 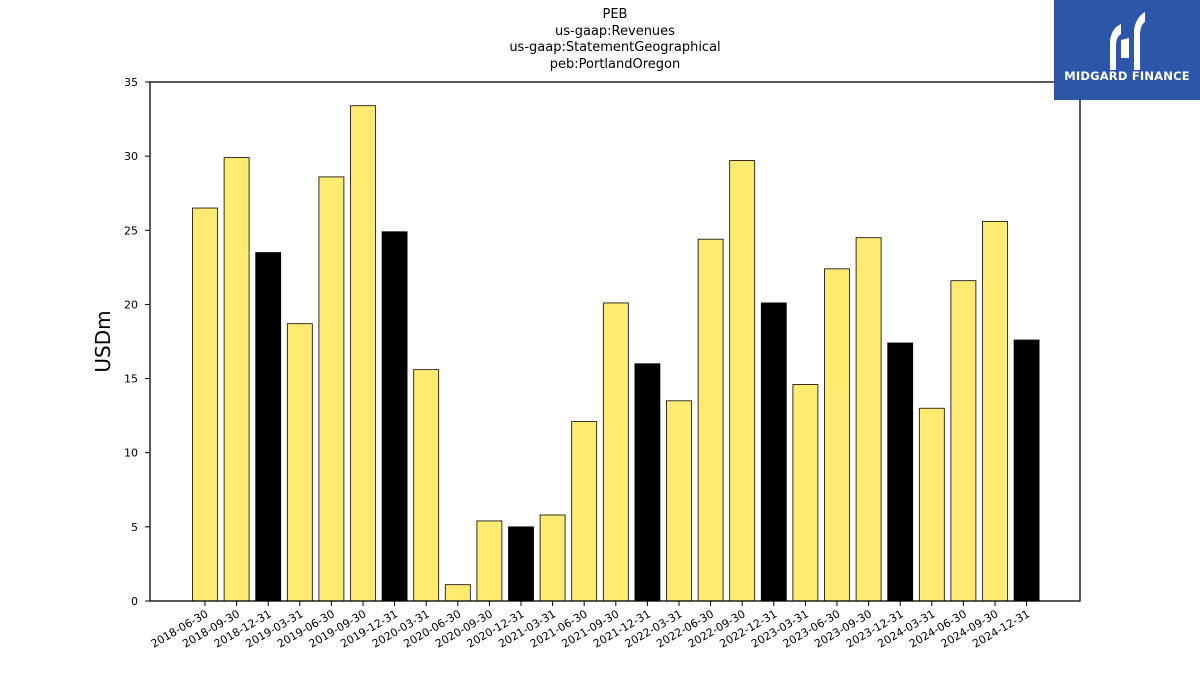 I want to click on y-tick-label: 10, so click(x=131, y=453).